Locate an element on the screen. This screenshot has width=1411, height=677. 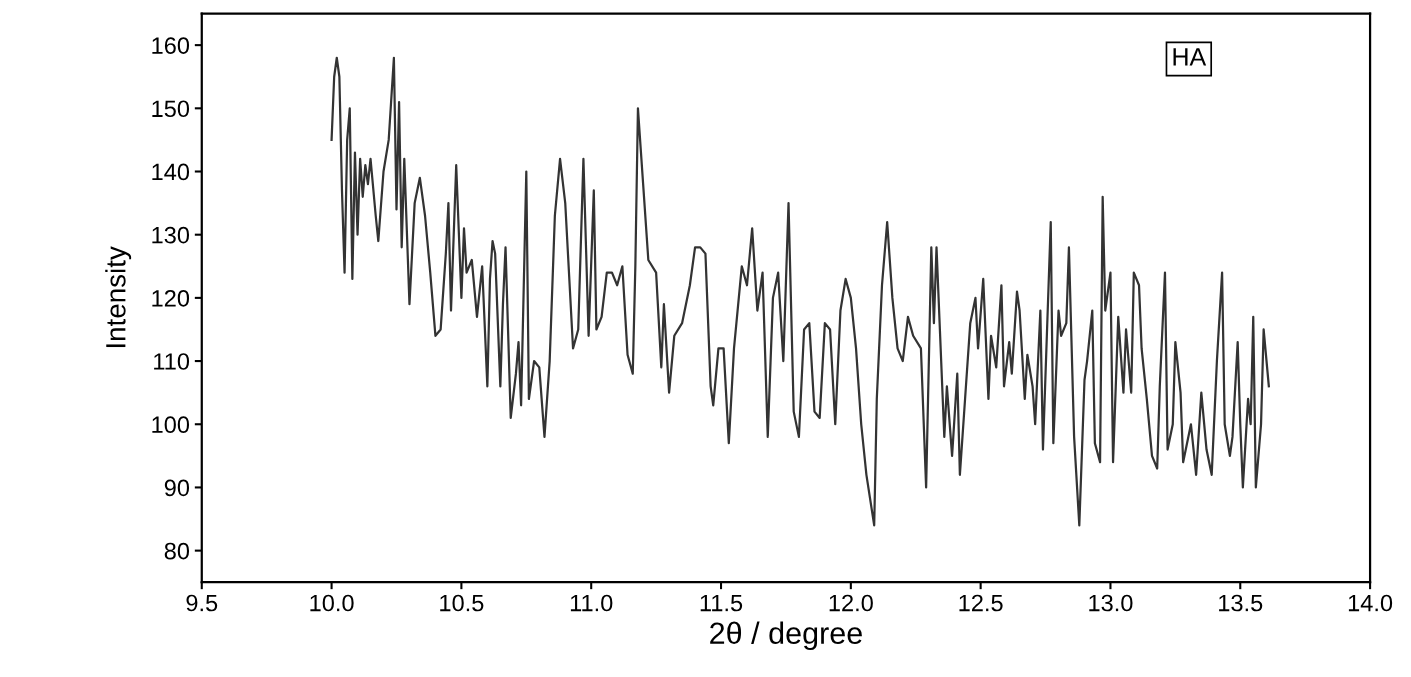
y-tick-label: 80 is located at coordinates (177, 551).